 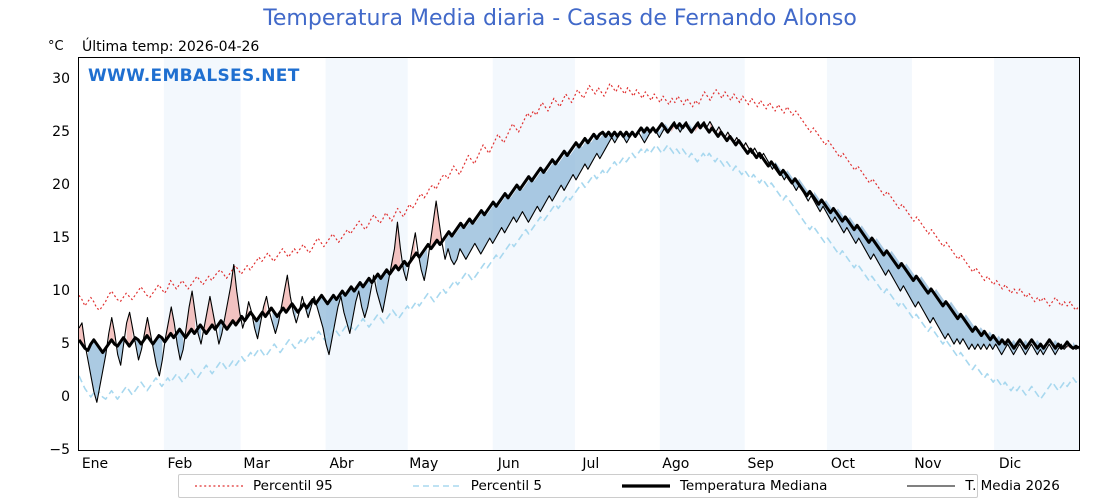 What do you see at coordinates (676, 464) in the screenshot?
I see `x-tick-label: Ago` at bounding box center [676, 464].